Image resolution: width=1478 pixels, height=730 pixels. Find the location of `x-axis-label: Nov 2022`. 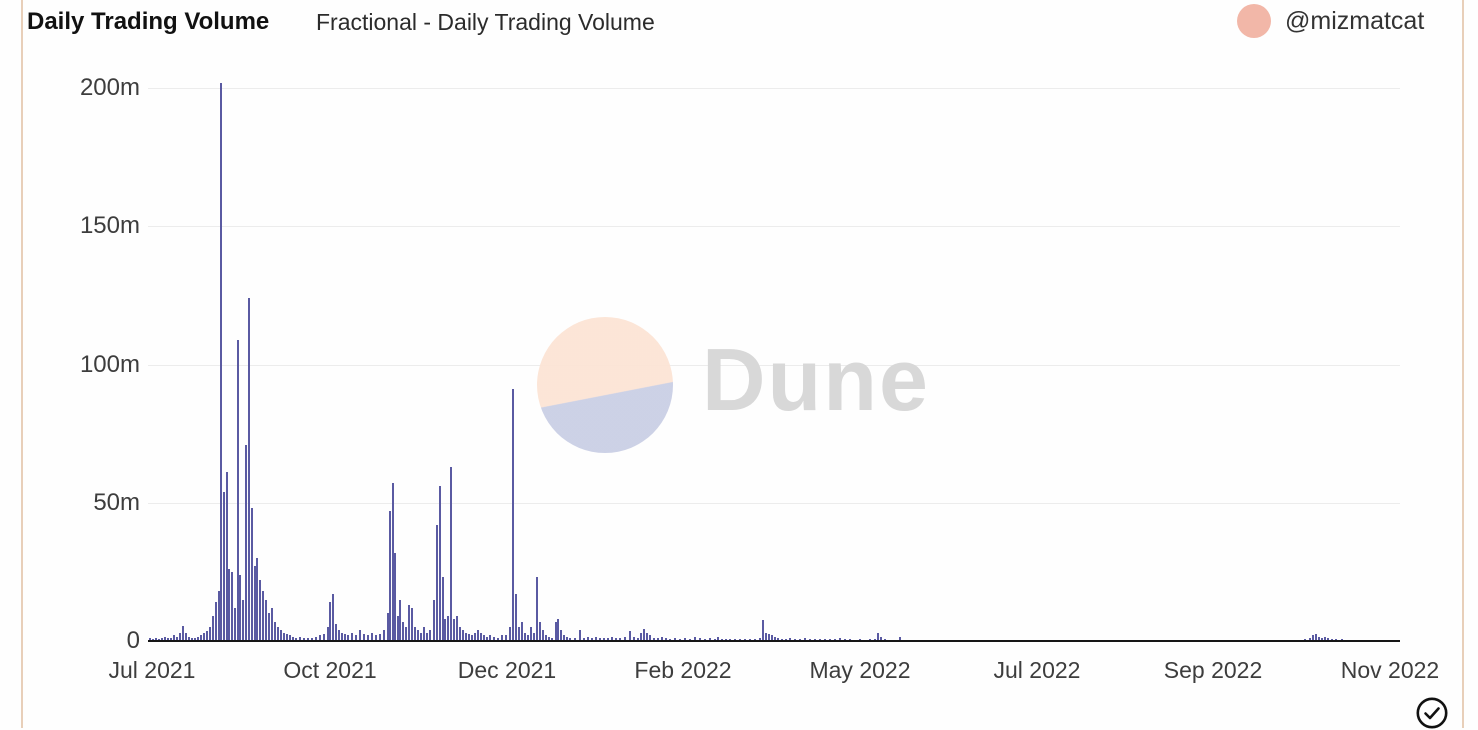

x-axis-label: Nov 2022 is located at coordinates (1390, 670).